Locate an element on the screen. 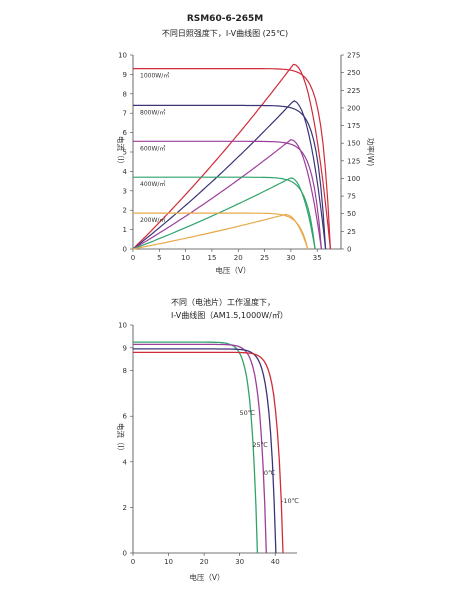 The width and height of the screenshot is (450, 600). chart-1-x-tick-label: 15 is located at coordinates (211, 258).